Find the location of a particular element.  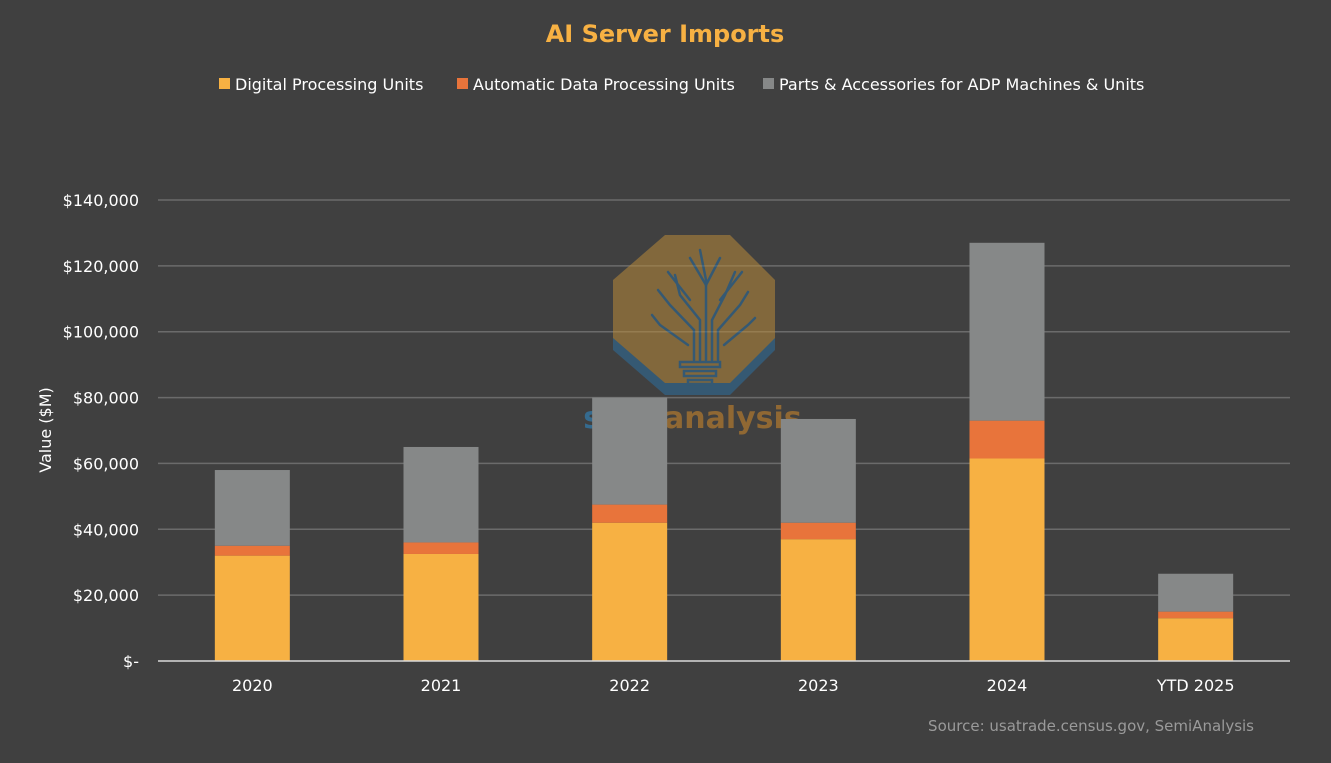

y-tick-label: $100,000 is located at coordinates (101, 332).